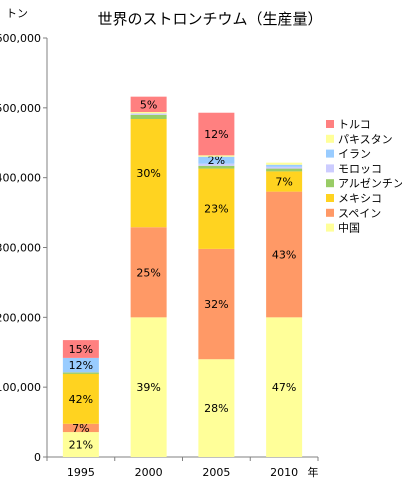 This screenshot has width=402, height=490. I want to click on data-label: 32%, so click(216, 304).